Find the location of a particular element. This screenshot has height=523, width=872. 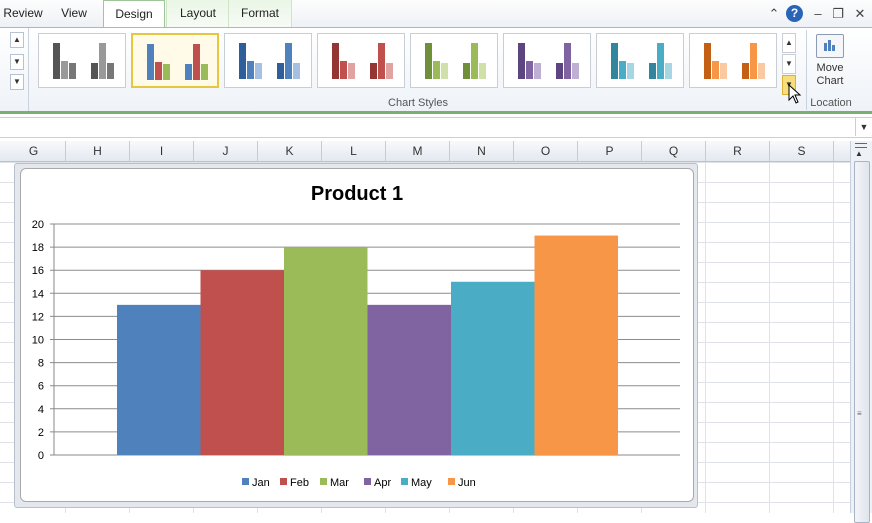

chart-styles-gallery is located at coordinates (410, 62).